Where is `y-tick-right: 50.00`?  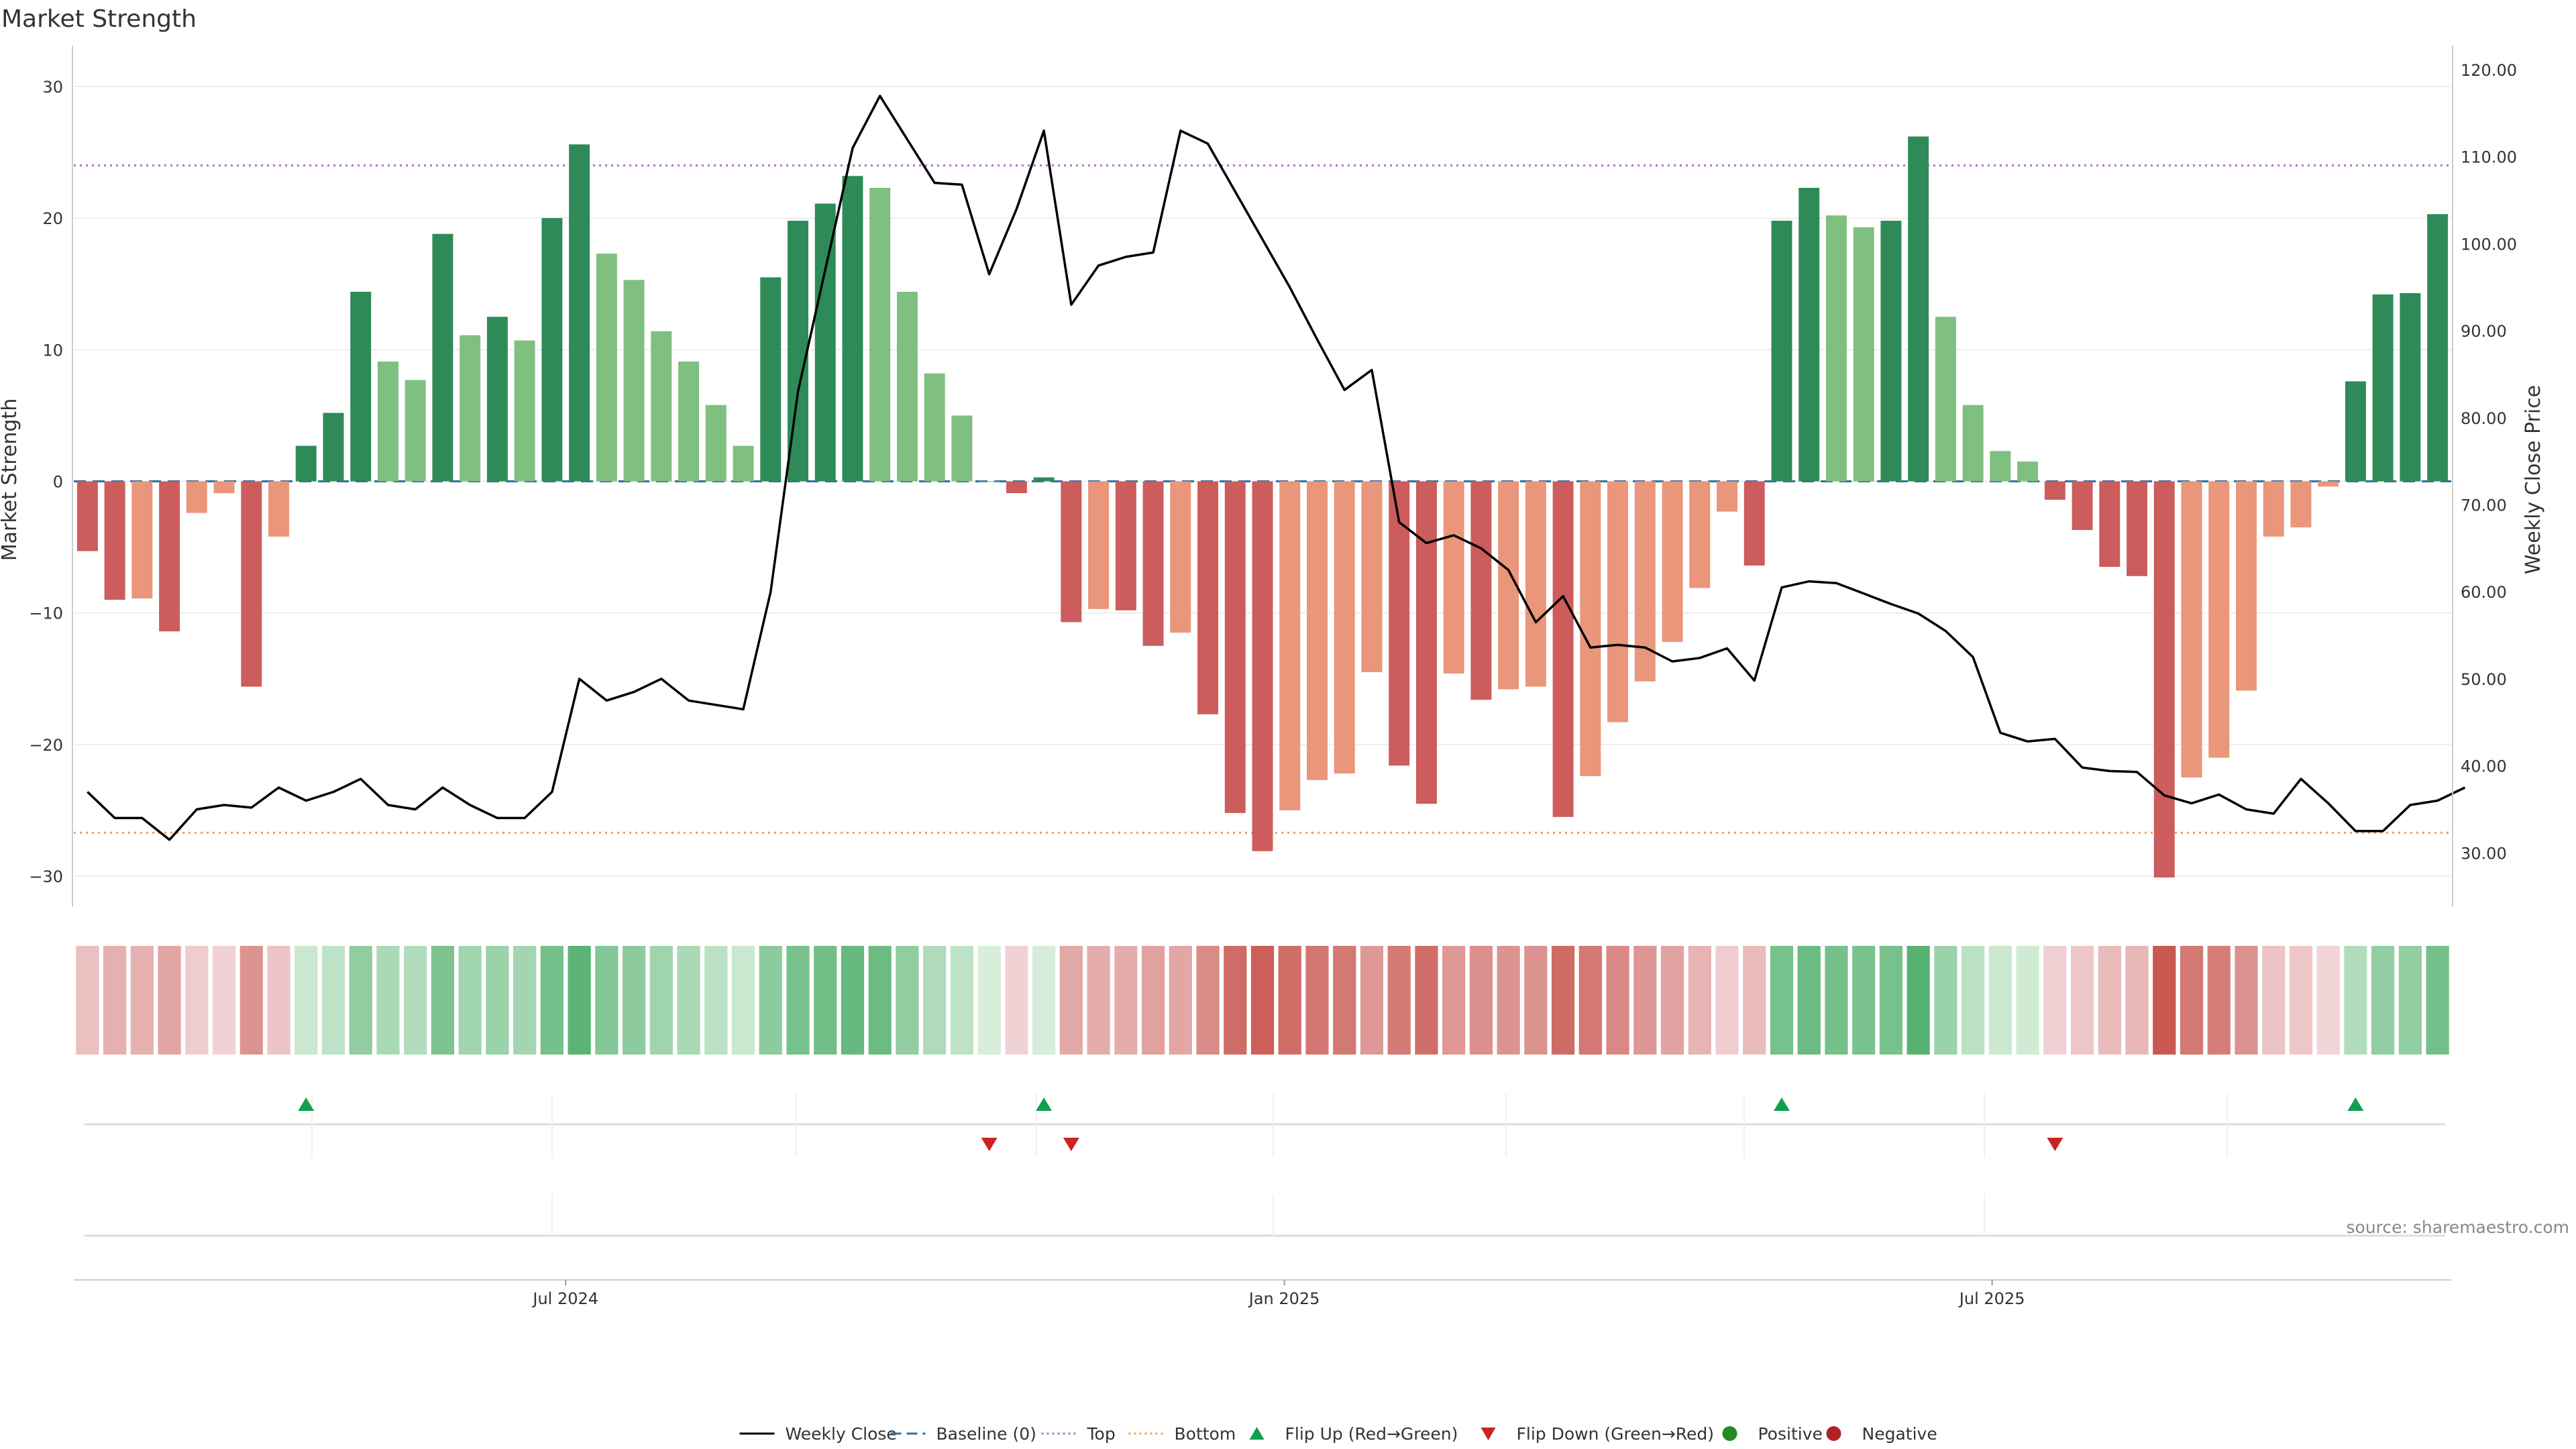
y-tick-right: 50.00 is located at coordinates (2484, 679).